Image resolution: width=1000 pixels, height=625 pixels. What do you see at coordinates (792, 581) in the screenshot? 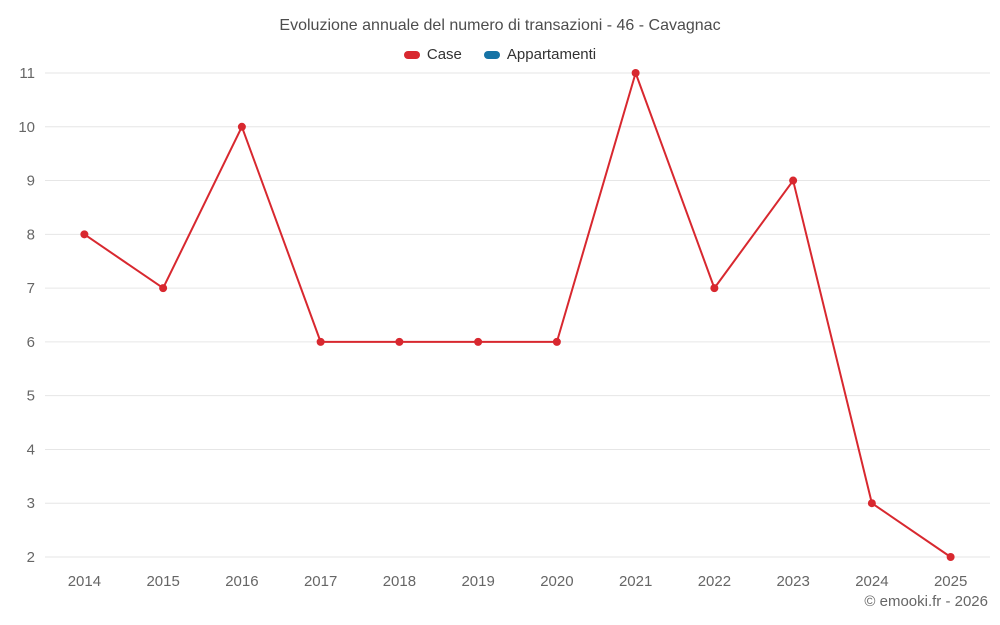
I see `x-axis-tick-label: 2023` at bounding box center [792, 581].